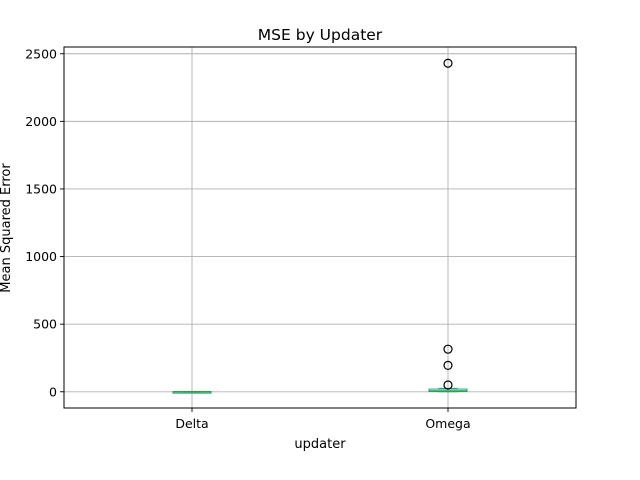 Image resolution: width=640 pixels, height=480 pixels. Describe the element at coordinates (41, 256) in the screenshot. I see `y-tick-label: 1000` at that location.